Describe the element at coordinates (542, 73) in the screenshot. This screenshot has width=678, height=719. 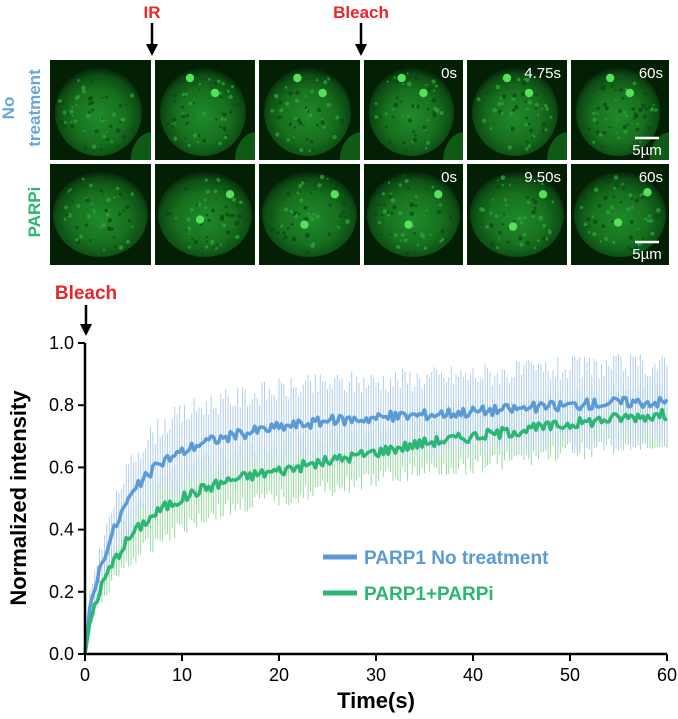
I see `row1-time-label: 4.75s` at that location.